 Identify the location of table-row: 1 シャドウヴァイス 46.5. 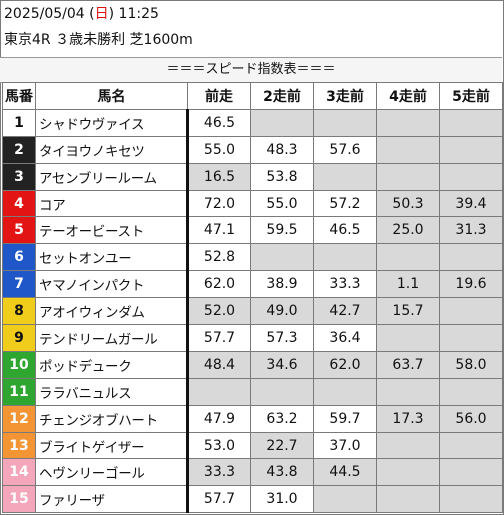
(252, 122).